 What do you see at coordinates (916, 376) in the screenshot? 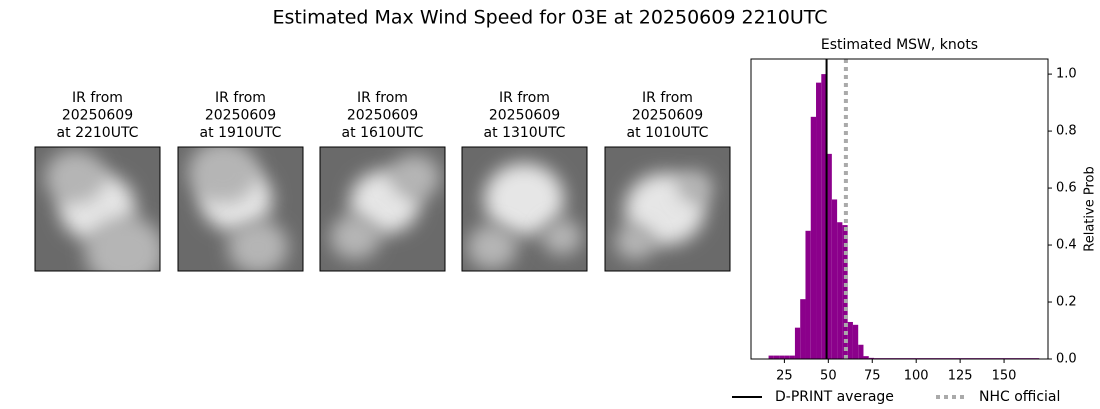
I see `x-tick-label: 100` at bounding box center [916, 376].